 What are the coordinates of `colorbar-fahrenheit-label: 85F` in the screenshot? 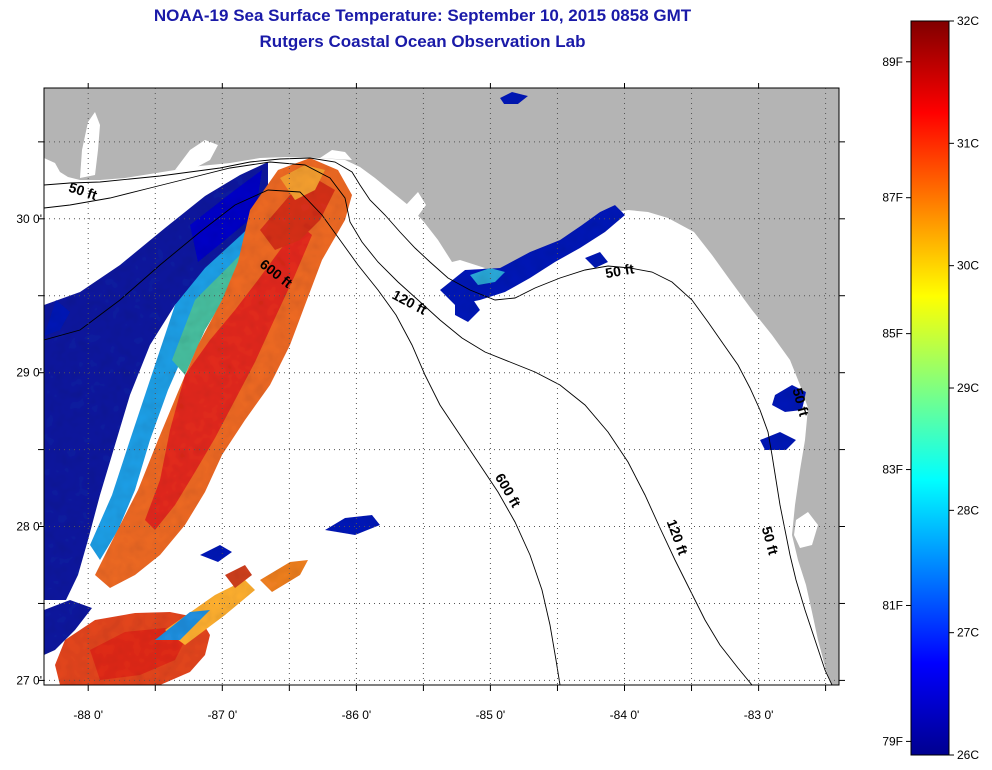 It's located at (892, 334).